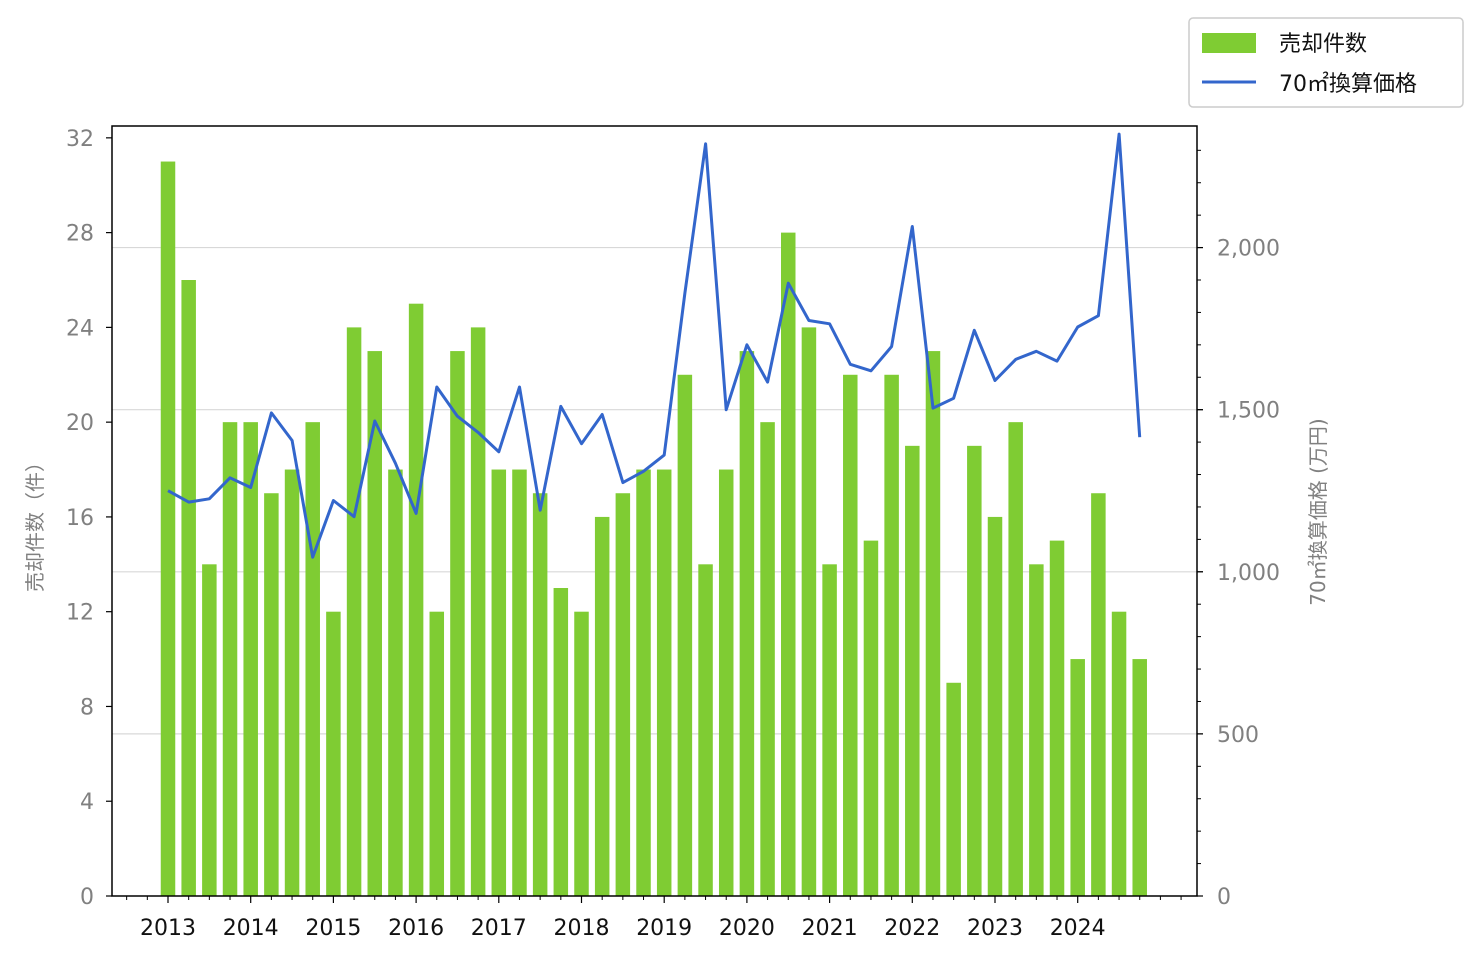 Image resolution: width=1482 pixels, height=961 pixels. I want to click on right-axis: 0 500 1,000 1,500 2,000, so click(1238, 529).